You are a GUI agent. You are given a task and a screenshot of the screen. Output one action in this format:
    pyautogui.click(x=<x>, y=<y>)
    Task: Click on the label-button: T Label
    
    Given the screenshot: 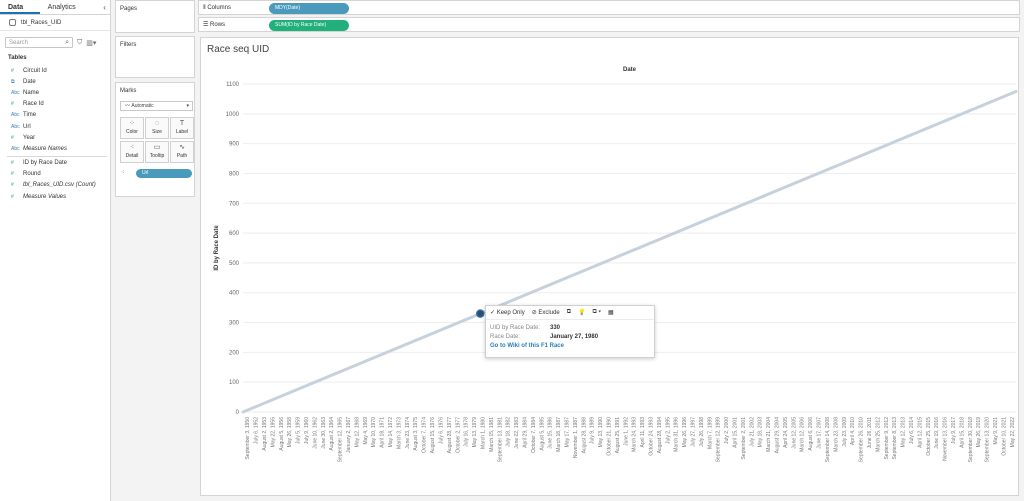 What is the action you would take?
    pyautogui.click(x=182, y=128)
    